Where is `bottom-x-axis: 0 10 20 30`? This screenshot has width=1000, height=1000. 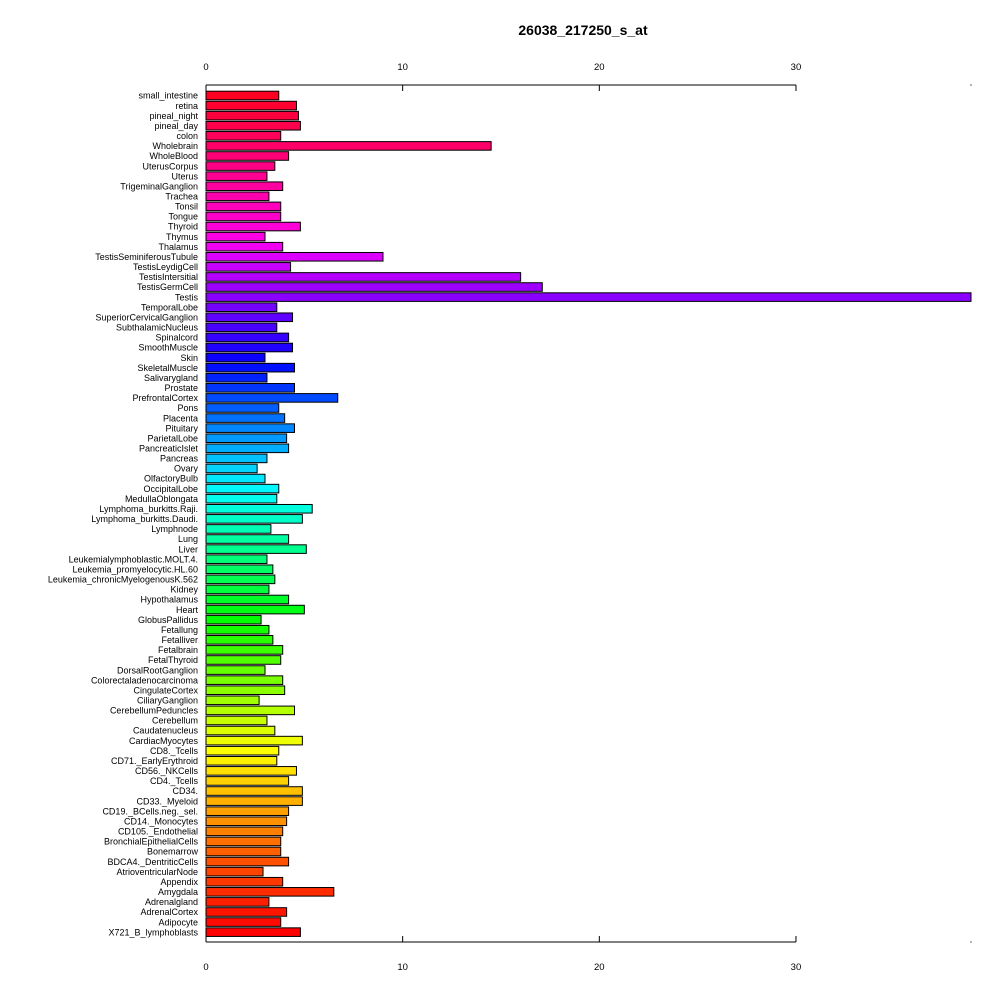 bottom-x-axis: 0 10 20 30 is located at coordinates (587, 954).